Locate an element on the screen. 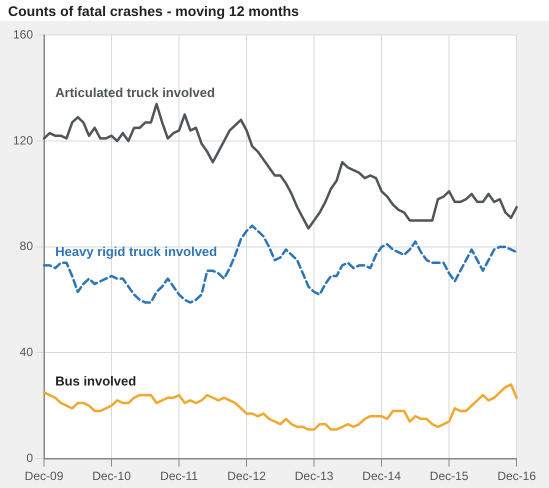  x-tick-label: Dec-13 is located at coordinates (314, 476).